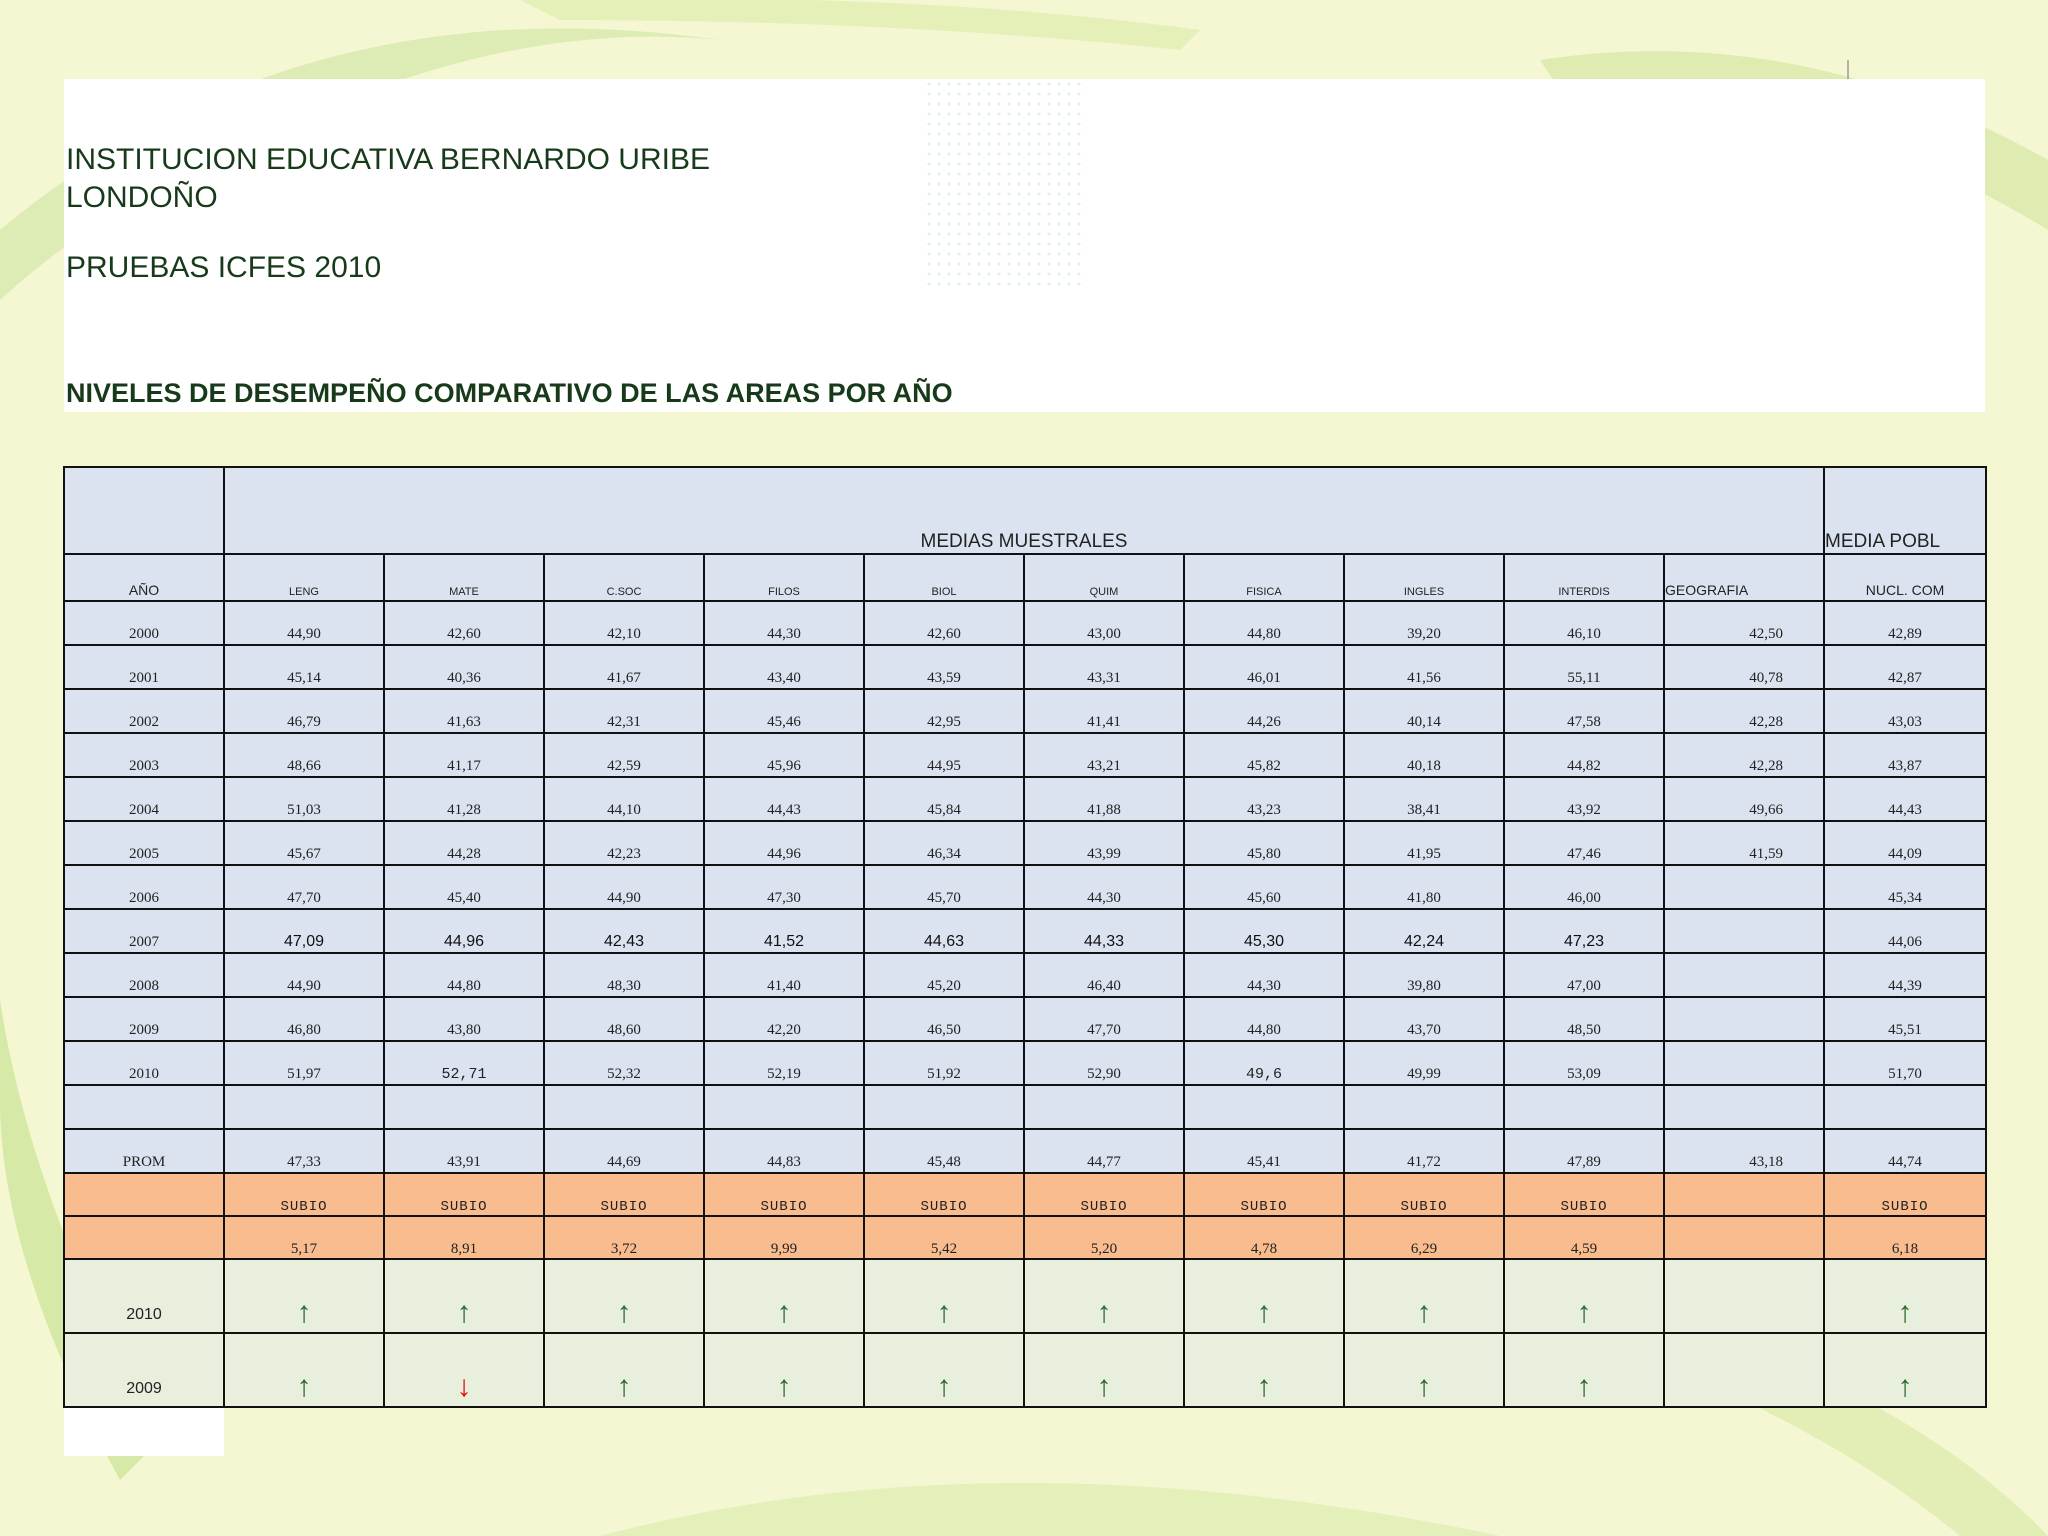  I want to click on year-cell: 2005, so click(144, 843).